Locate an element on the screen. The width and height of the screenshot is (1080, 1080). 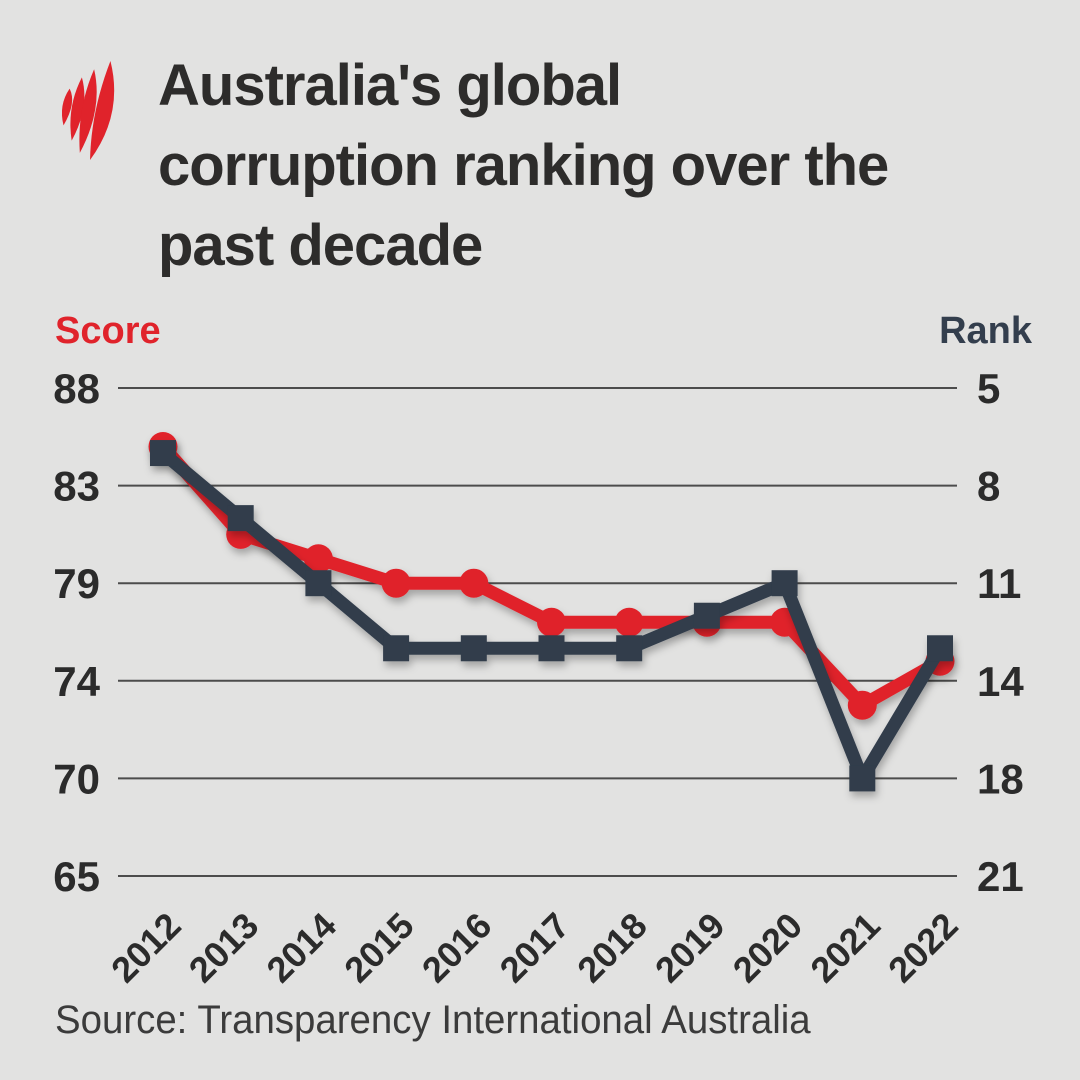
title-line-2: corruption ranking over the is located at coordinates (523, 165).